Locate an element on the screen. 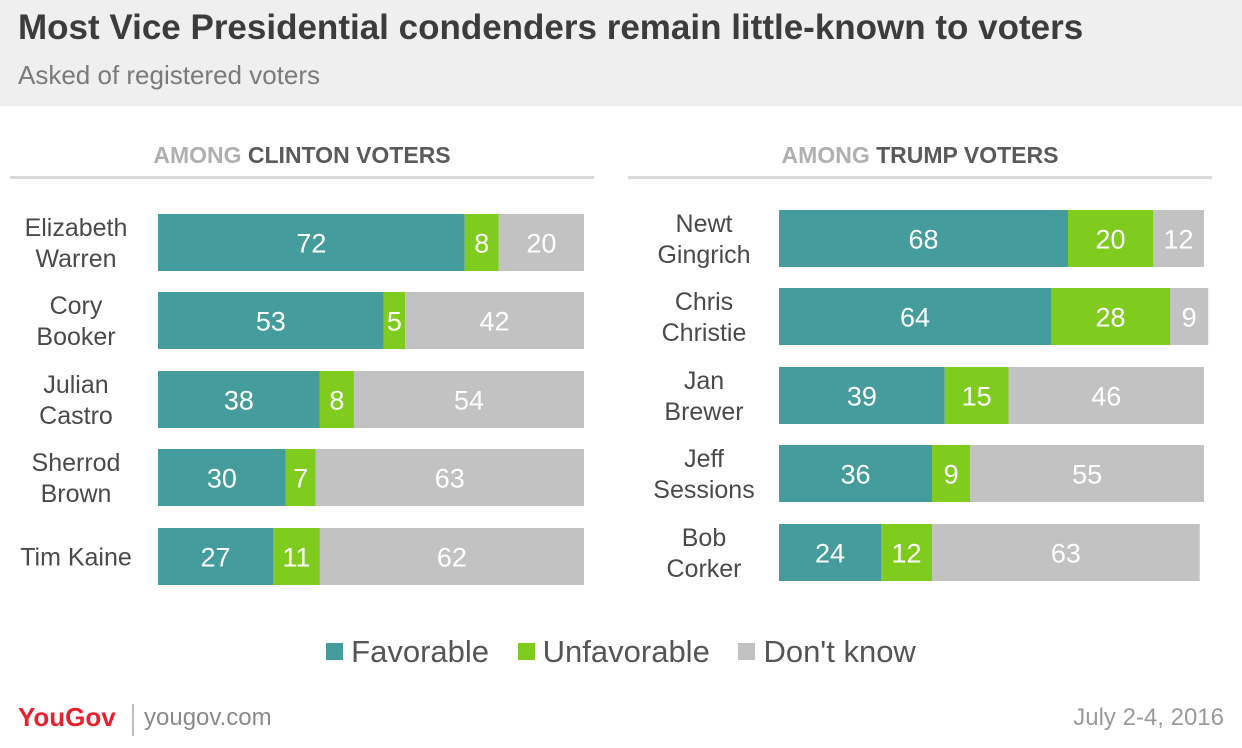 This screenshot has height=748, width=1242. footer-divider is located at coordinates (133, 720).